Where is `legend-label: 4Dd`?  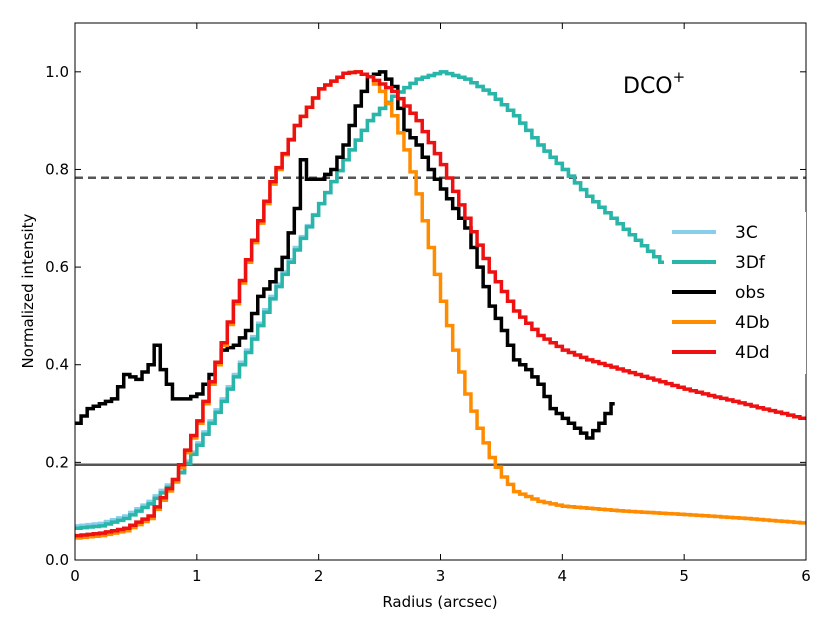 legend-label: 4Dd is located at coordinates (752, 353).